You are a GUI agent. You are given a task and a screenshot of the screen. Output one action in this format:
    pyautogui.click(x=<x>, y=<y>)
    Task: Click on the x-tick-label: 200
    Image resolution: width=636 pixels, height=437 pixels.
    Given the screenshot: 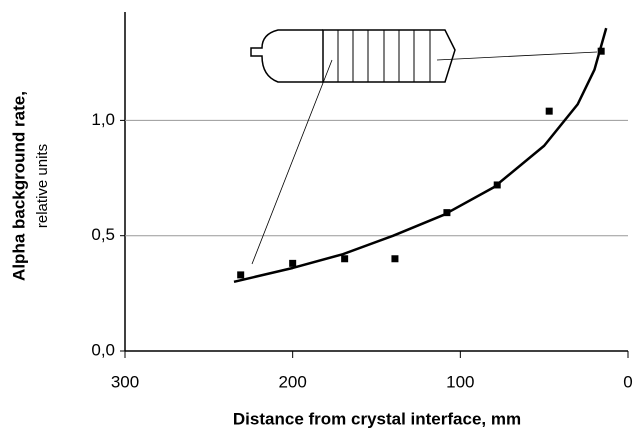 What is the action you would take?
    pyautogui.click(x=292, y=381)
    